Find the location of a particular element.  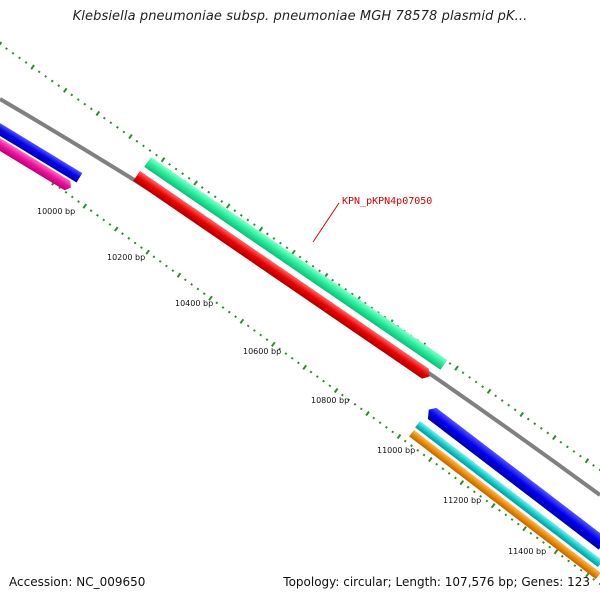

gene-cyan is located at coordinates (507, 494).